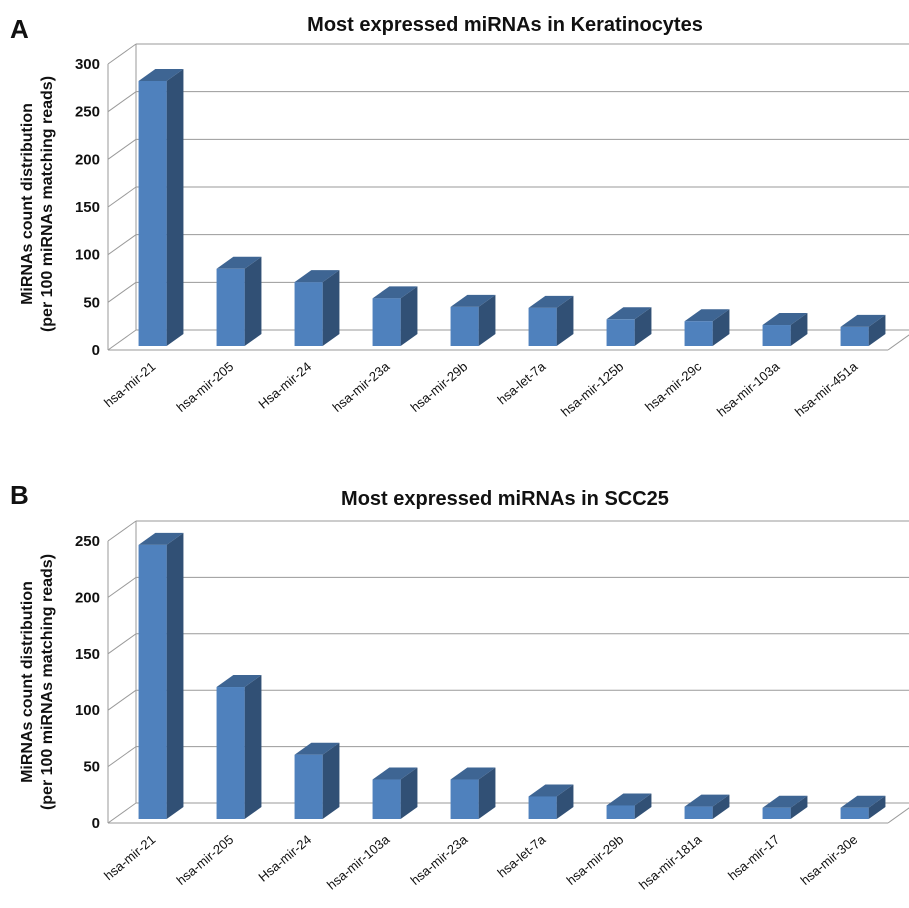 The image size is (909, 908). What do you see at coordinates (592, 389) in the screenshot?
I see `x-tick-label: hsa-mir-125b` at bounding box center [592, 389].